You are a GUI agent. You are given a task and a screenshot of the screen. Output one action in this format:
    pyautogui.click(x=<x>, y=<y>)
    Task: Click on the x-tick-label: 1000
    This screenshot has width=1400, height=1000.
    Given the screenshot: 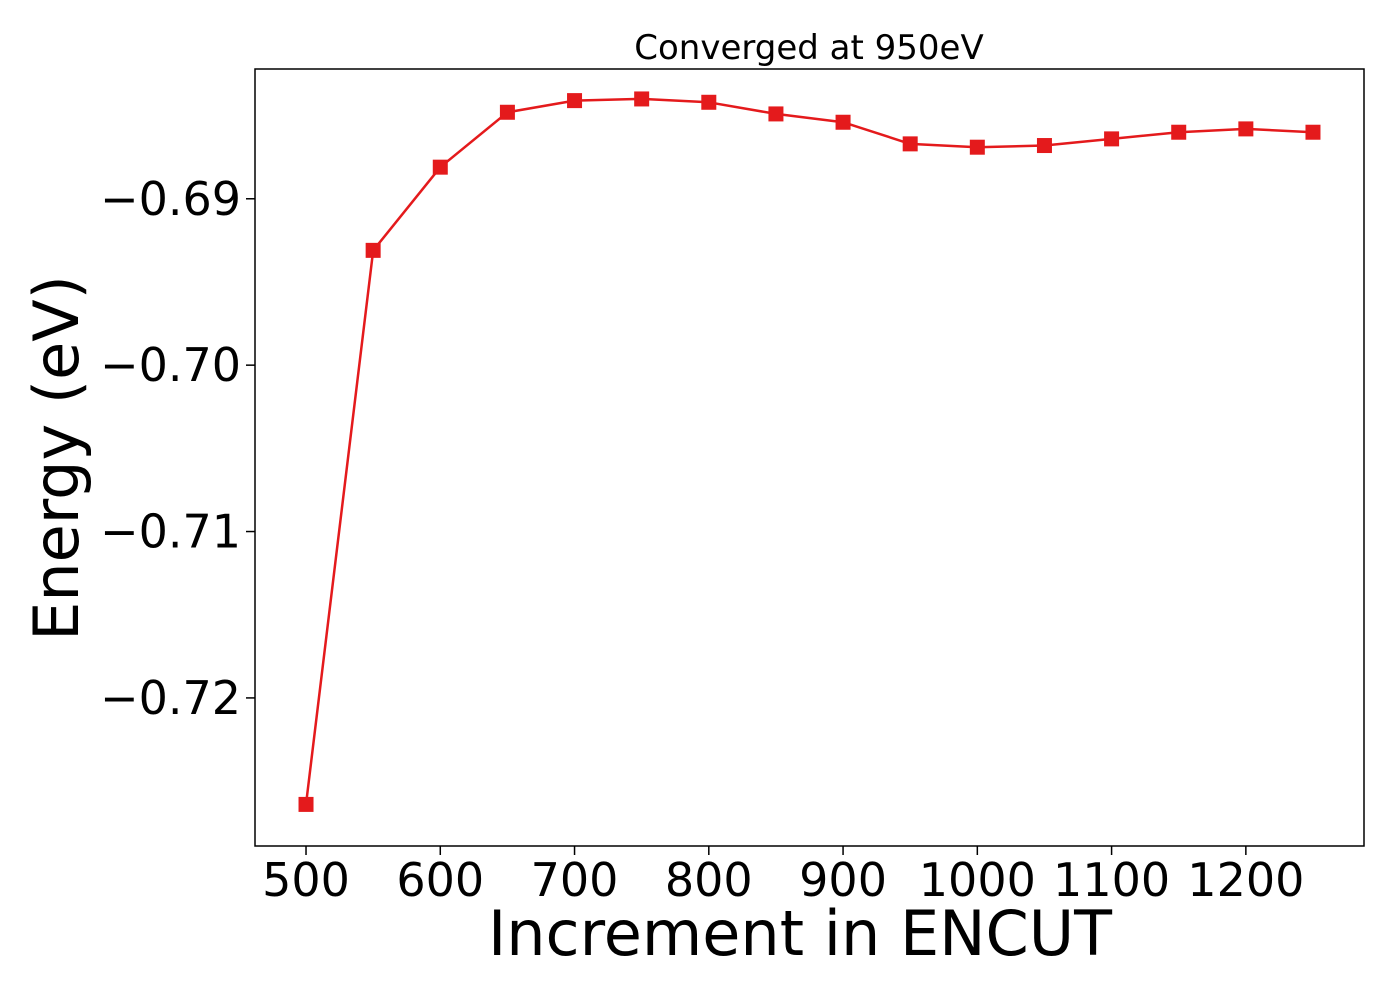 What is the action you would take?
    pyautogui.click(x=977, y=880)
    